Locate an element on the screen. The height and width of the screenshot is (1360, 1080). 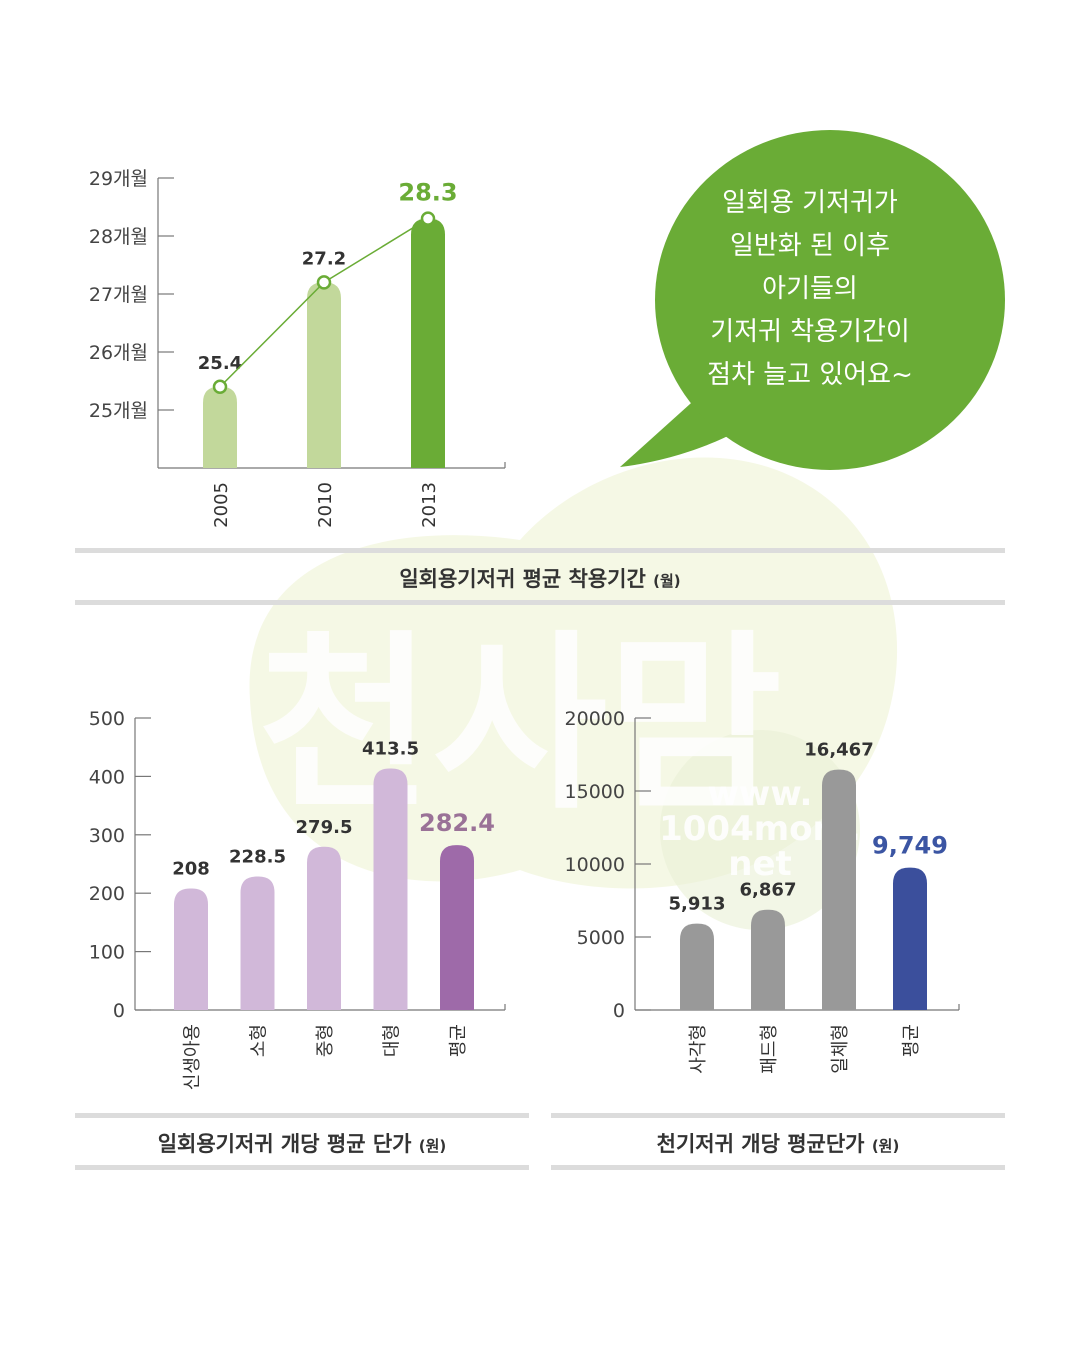
y-tick-label: 200 is located at coordinates (107, 894).